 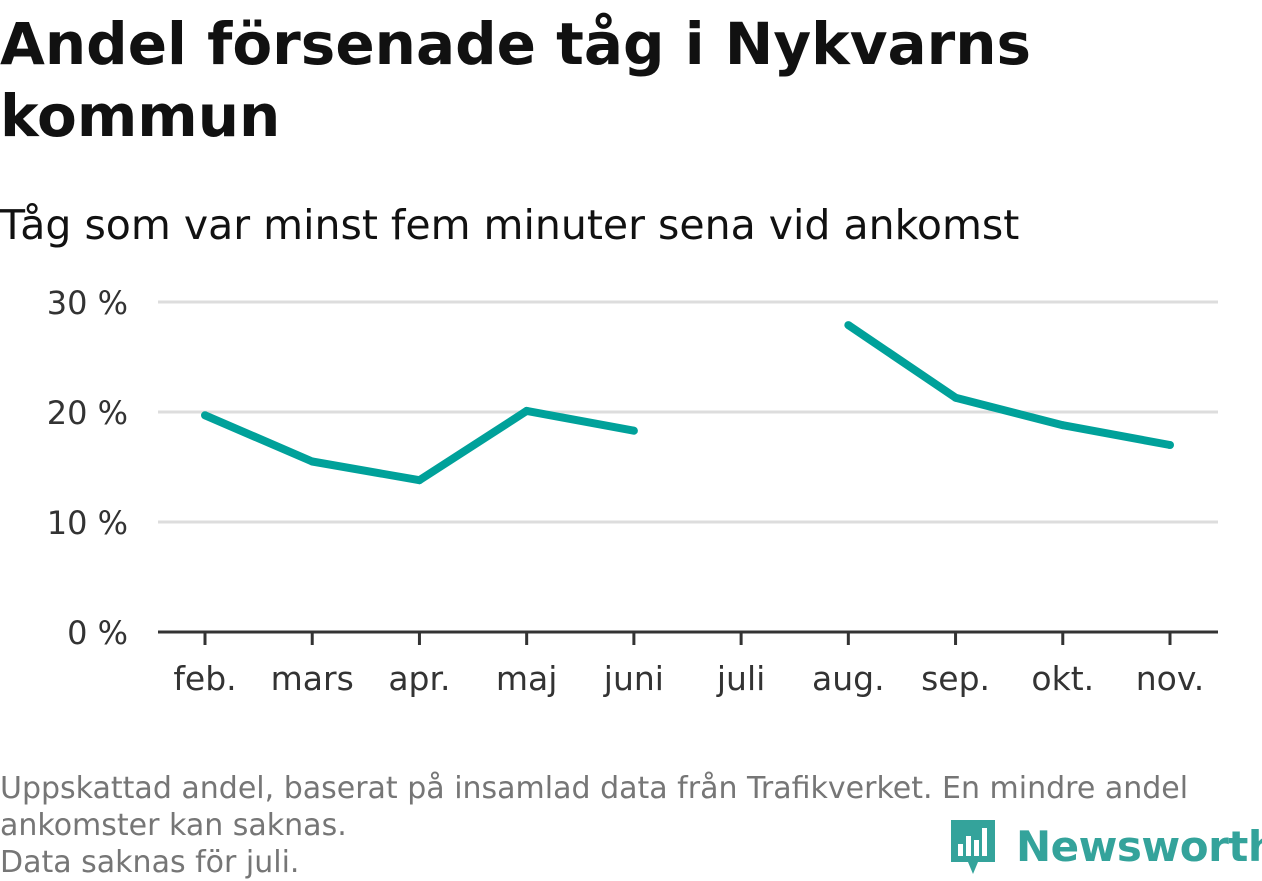 I want to click on x-tick-label: juli, so click(x=740, y=678).